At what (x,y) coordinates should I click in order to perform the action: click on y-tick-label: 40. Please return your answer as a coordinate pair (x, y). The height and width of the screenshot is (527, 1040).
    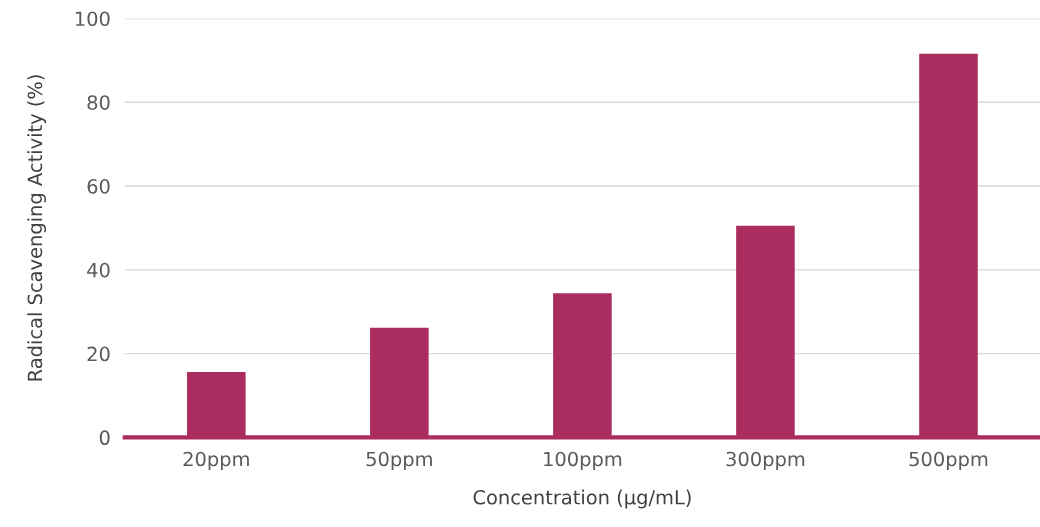
    Looking at the image, I should click on (98, 270).